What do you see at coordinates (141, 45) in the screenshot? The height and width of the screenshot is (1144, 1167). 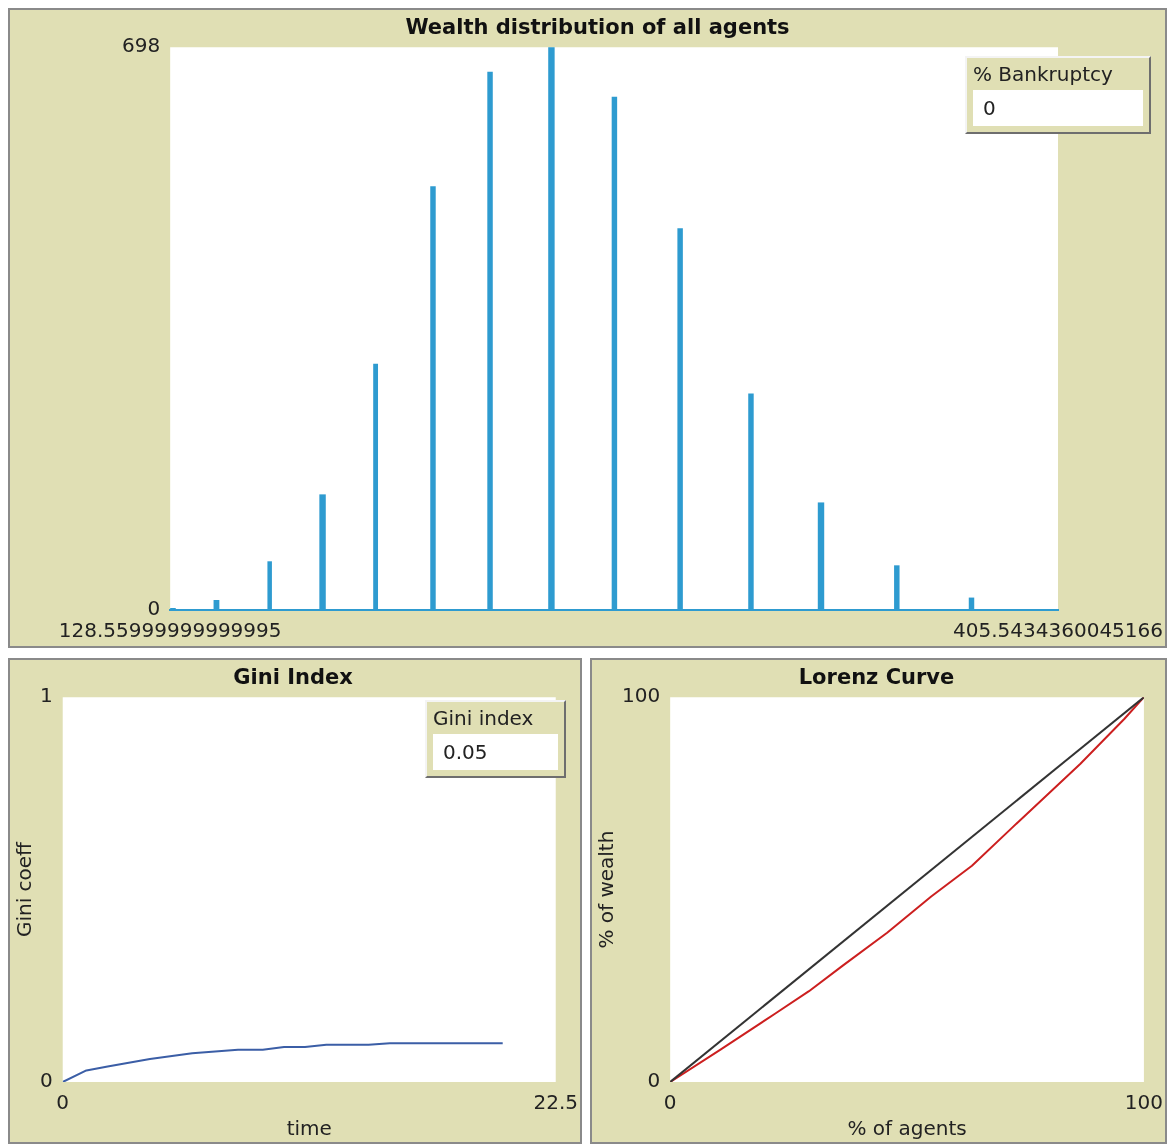 I see `y-tick-label: 698` at bounding box center [141, 45].